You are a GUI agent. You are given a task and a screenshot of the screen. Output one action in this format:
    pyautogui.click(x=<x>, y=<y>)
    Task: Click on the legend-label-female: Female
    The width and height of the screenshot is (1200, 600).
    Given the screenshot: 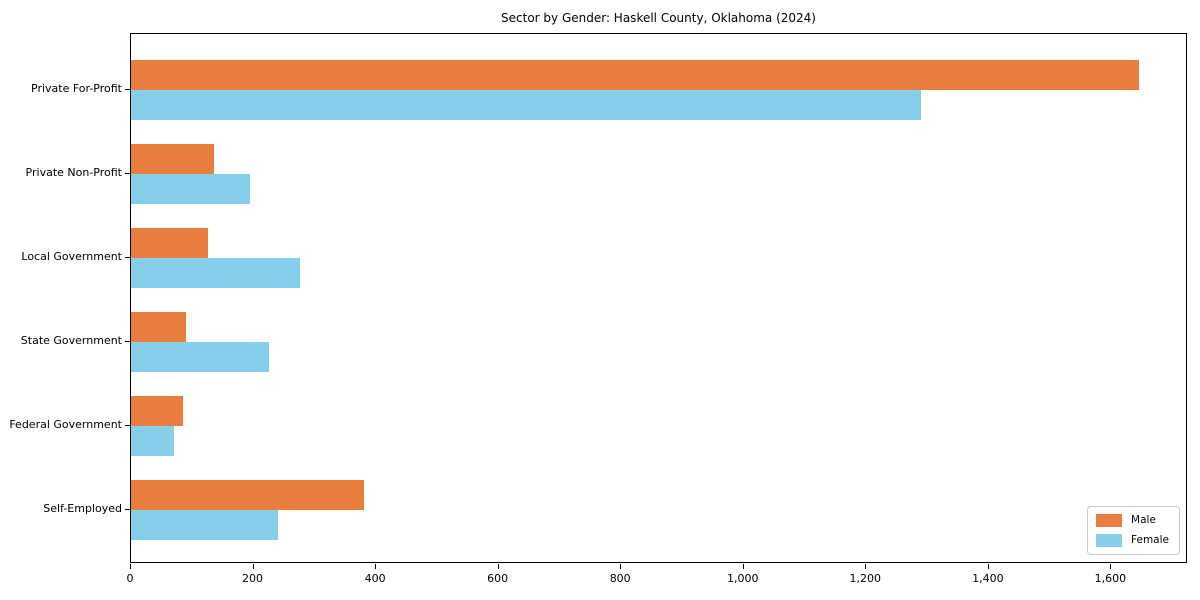 What is the action you would take?
    pyautogui.click(x=1150, y=540)
    